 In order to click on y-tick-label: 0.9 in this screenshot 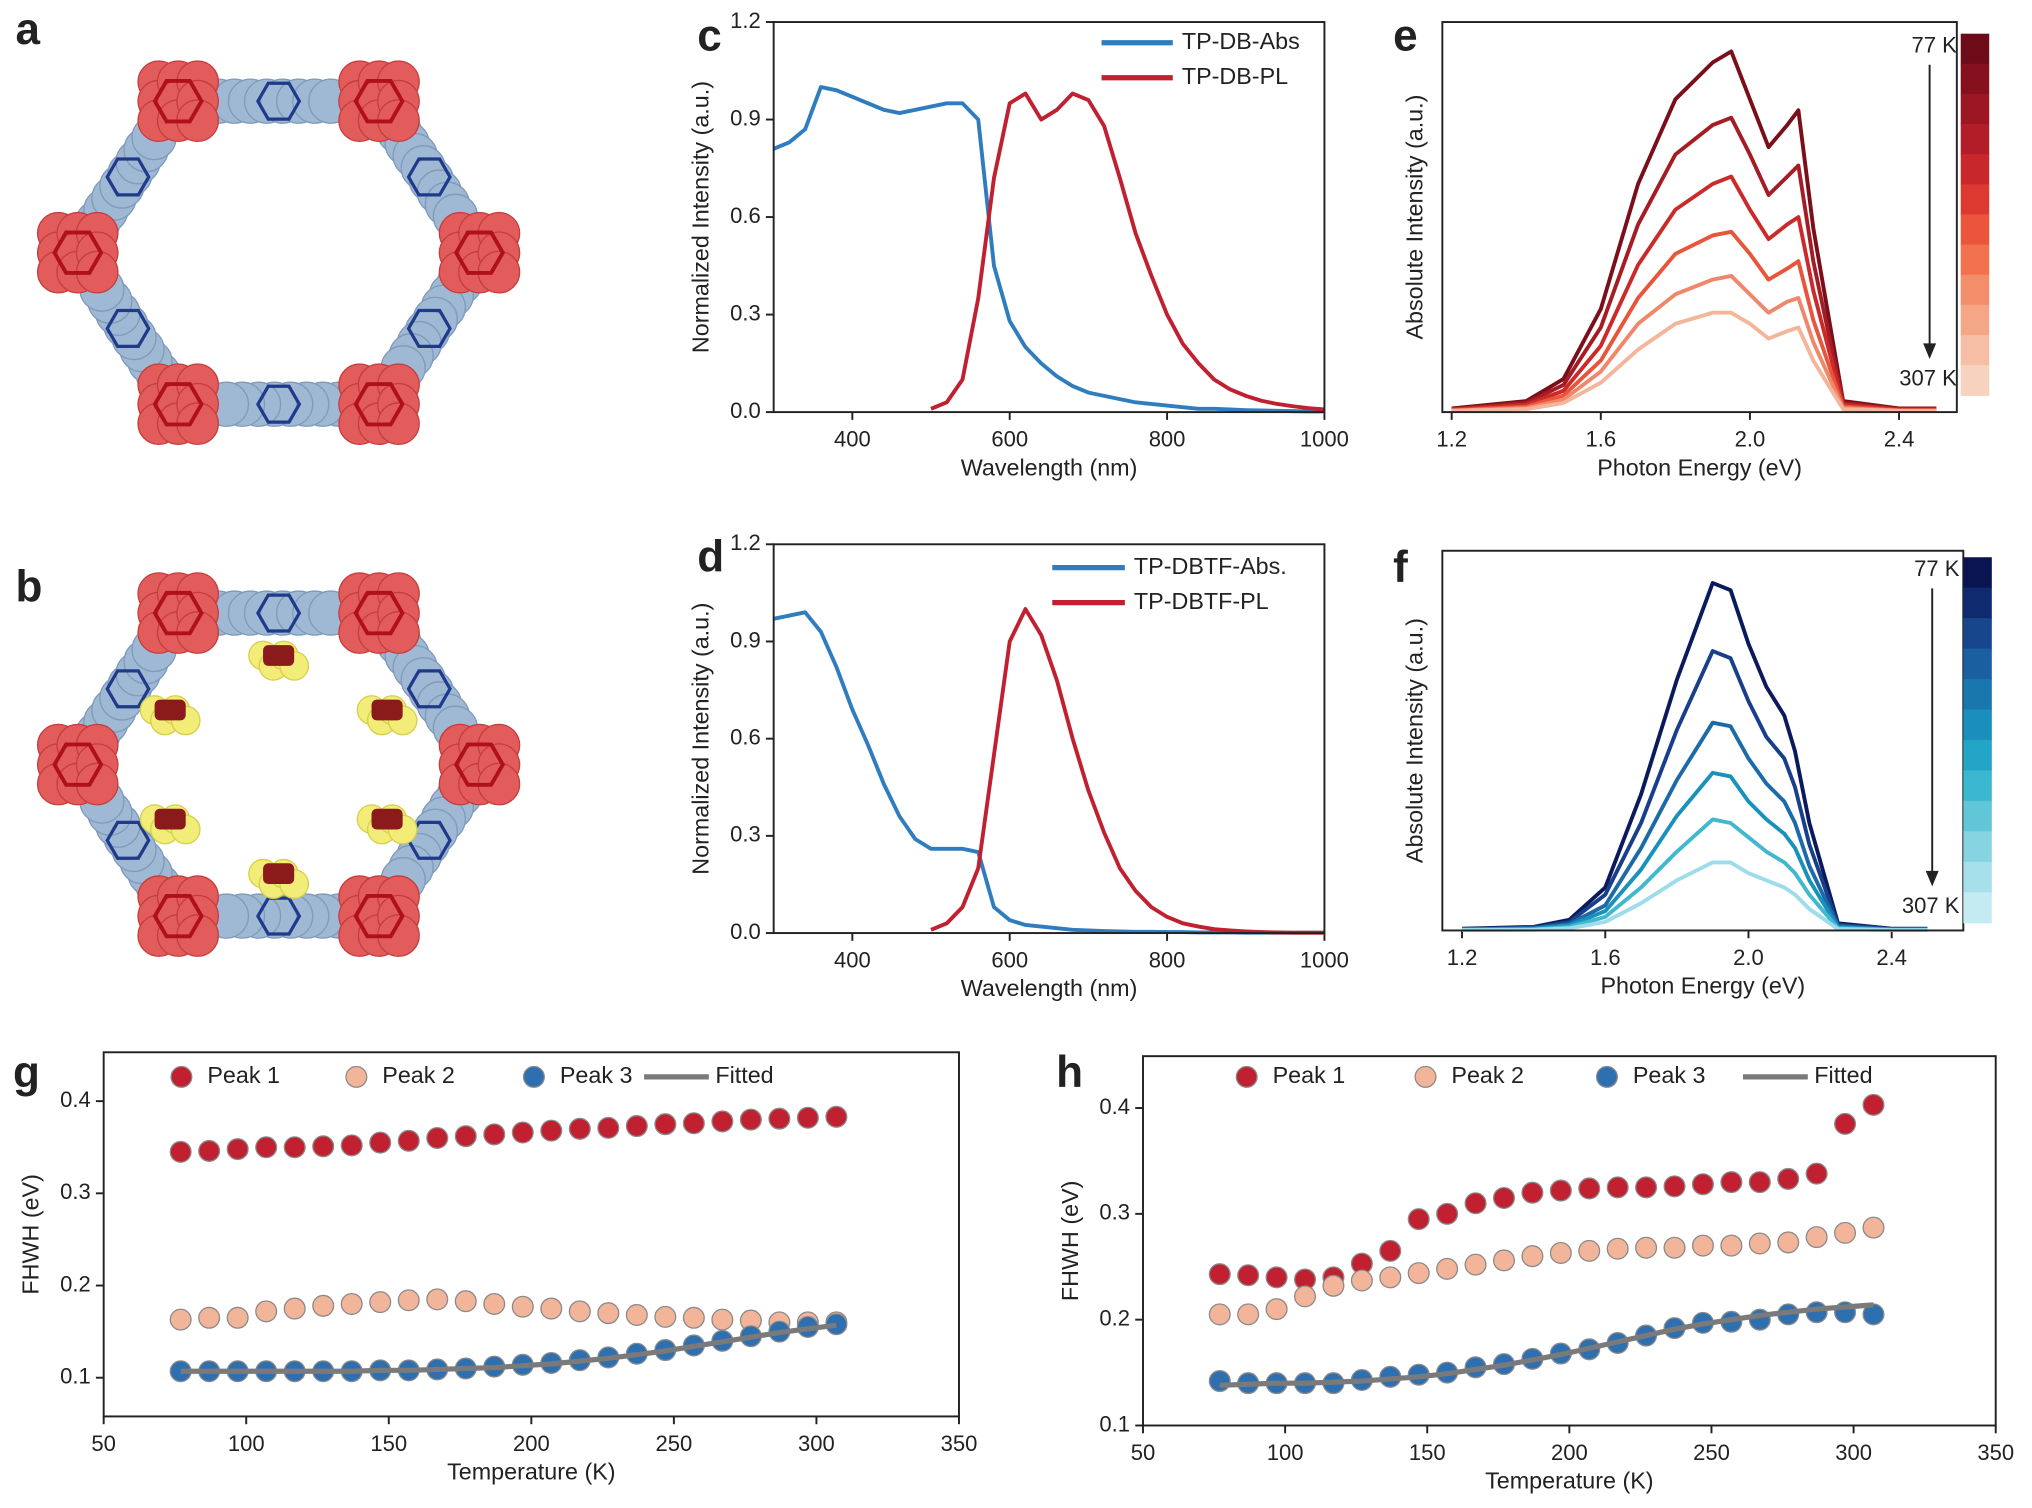, I will do `click(745, 117)`.